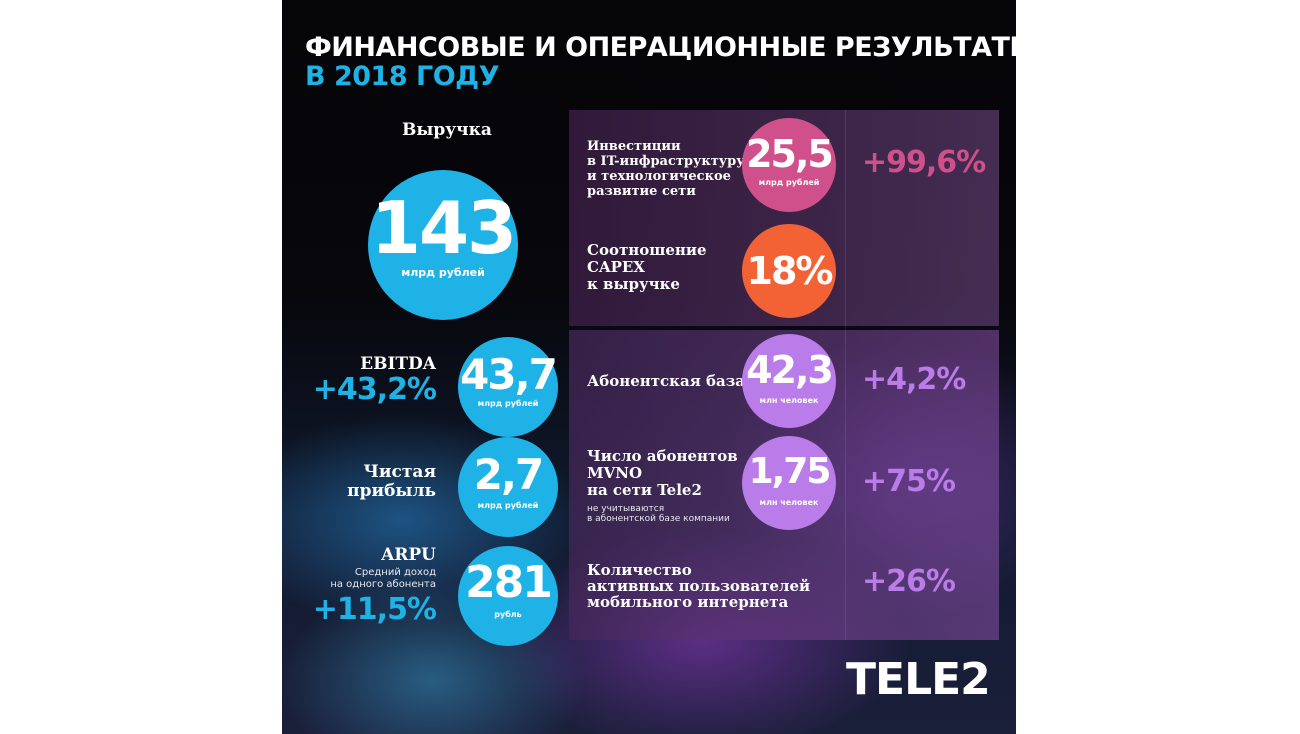  What do you see at coordinates (666, 161) in the screenshot?
I see `investments-label-line2: в IT-инфраструктуру` at bounding box center [666, 161].